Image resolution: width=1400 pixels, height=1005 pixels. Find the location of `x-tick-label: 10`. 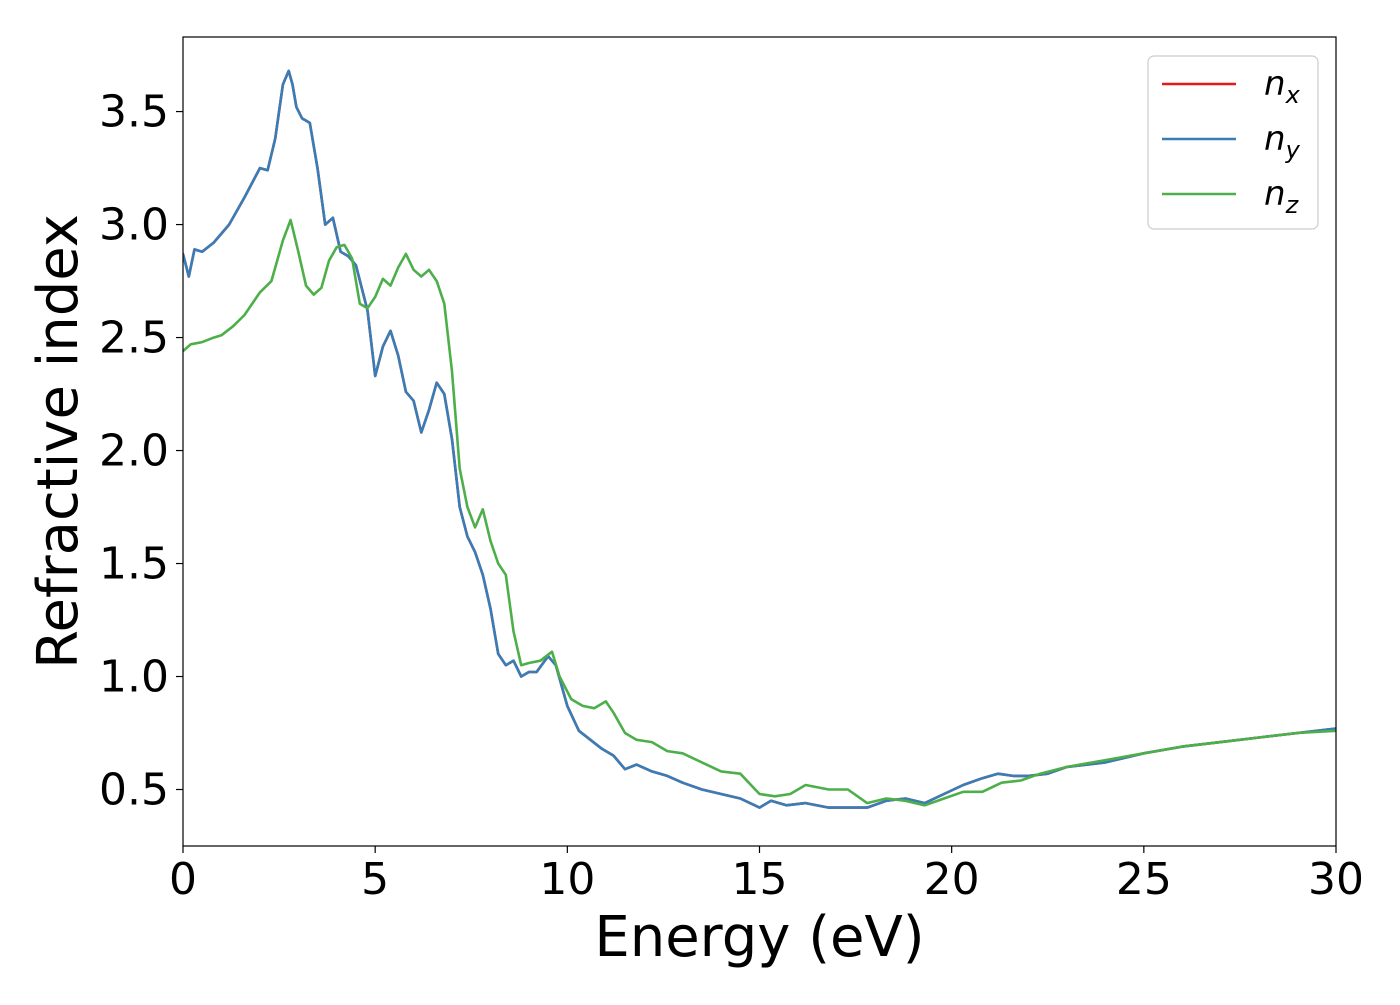

x-tick-label: 10 is located at coordinates (567, 879).